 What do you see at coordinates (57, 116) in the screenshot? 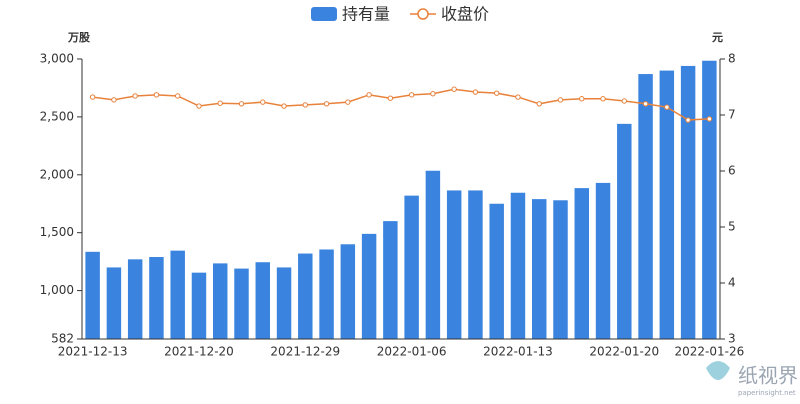
I see `y-tick-label: 2,500` at bounding box center [57, 116].